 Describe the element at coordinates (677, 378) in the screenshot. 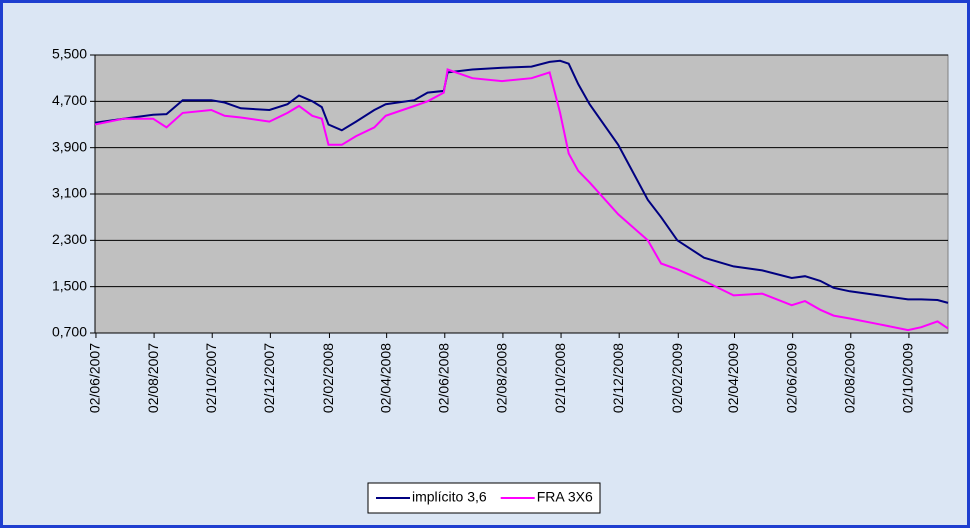

I see `x-tick-label: 02/02/2009` at that location.